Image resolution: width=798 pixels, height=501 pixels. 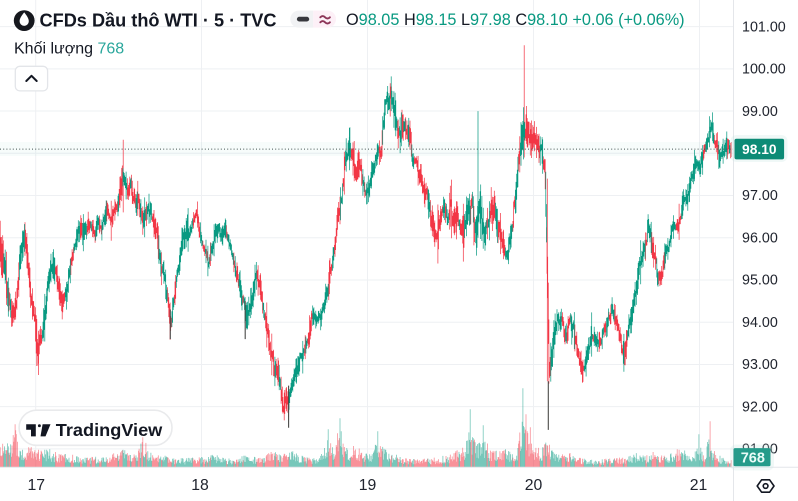 What do you see at coordinates (158, 20) in the screenshot?
I see `svg-text: CFDs Dầu thô WTI · 5 · TVC` at bounding box center [158, 20].